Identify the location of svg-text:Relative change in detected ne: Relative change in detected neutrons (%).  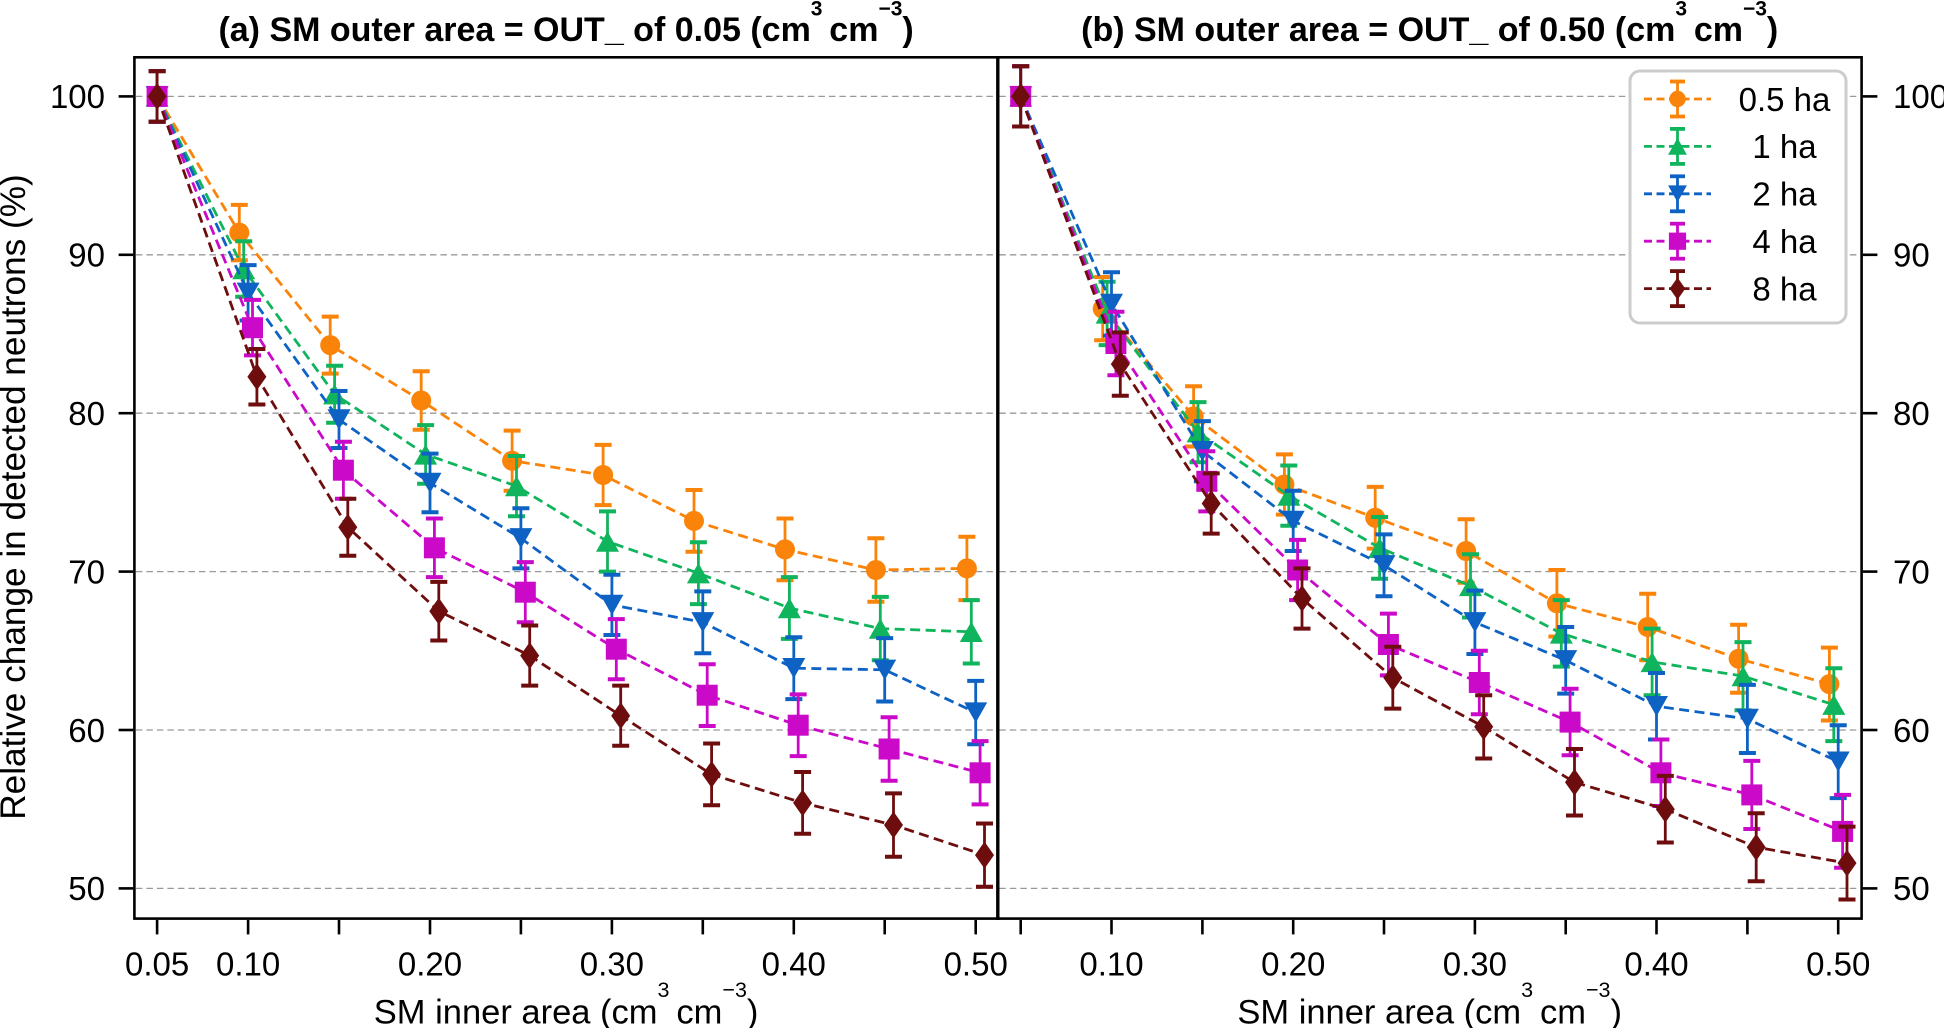
(16, 497).